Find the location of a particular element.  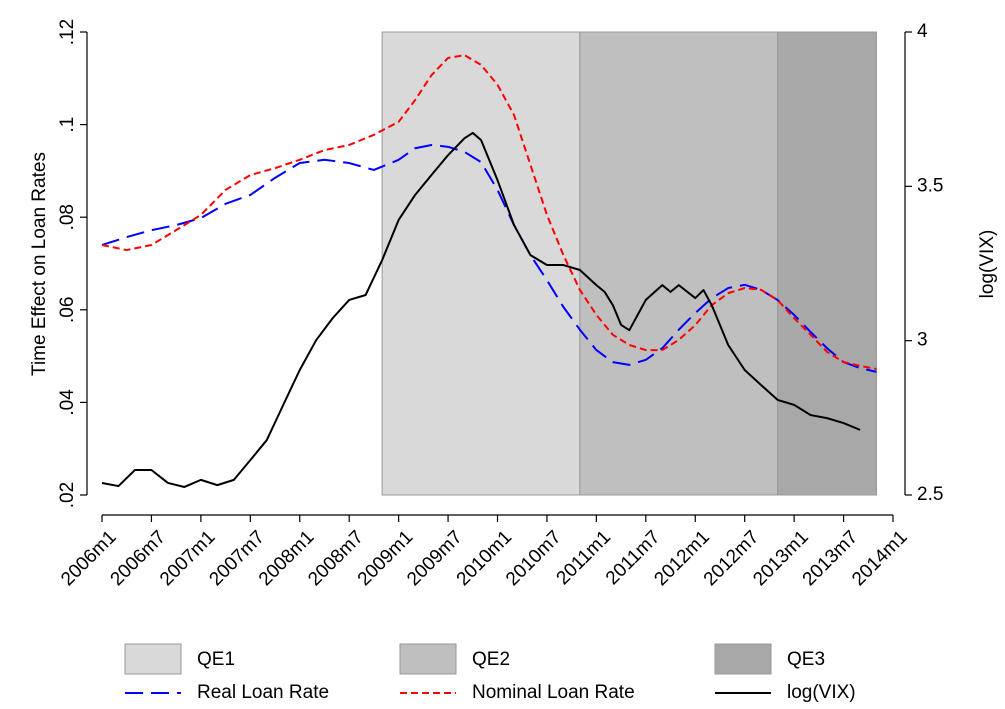

y-tick-label: .02 is located at coordinates (67, 495).